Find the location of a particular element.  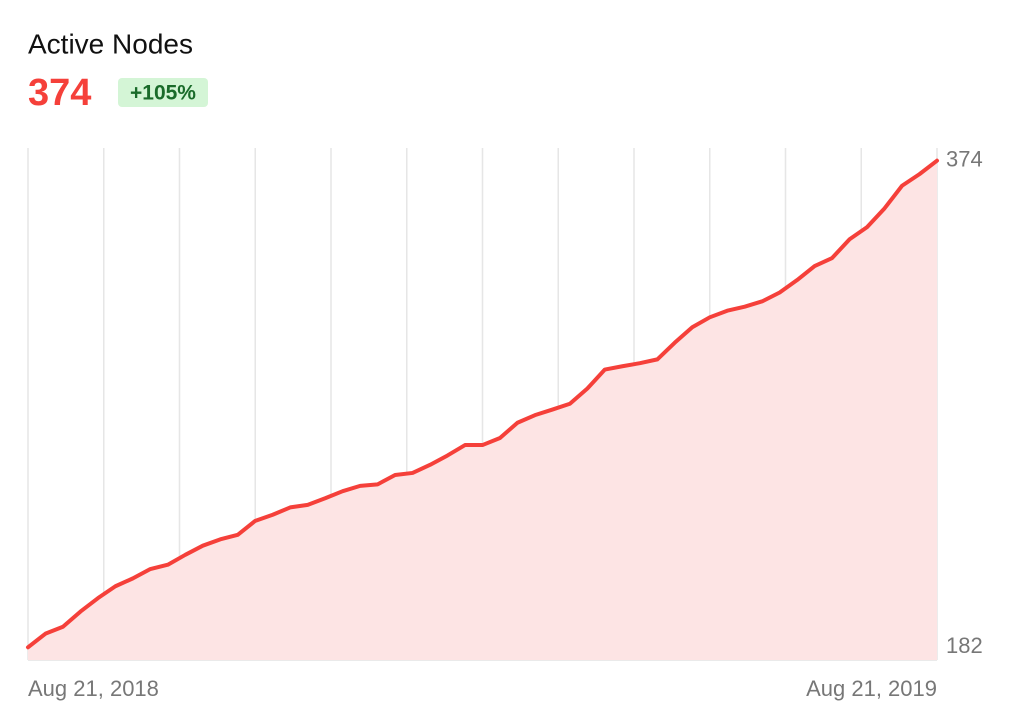

chart-title: Active Nodes is located at coordinates (110, 43).